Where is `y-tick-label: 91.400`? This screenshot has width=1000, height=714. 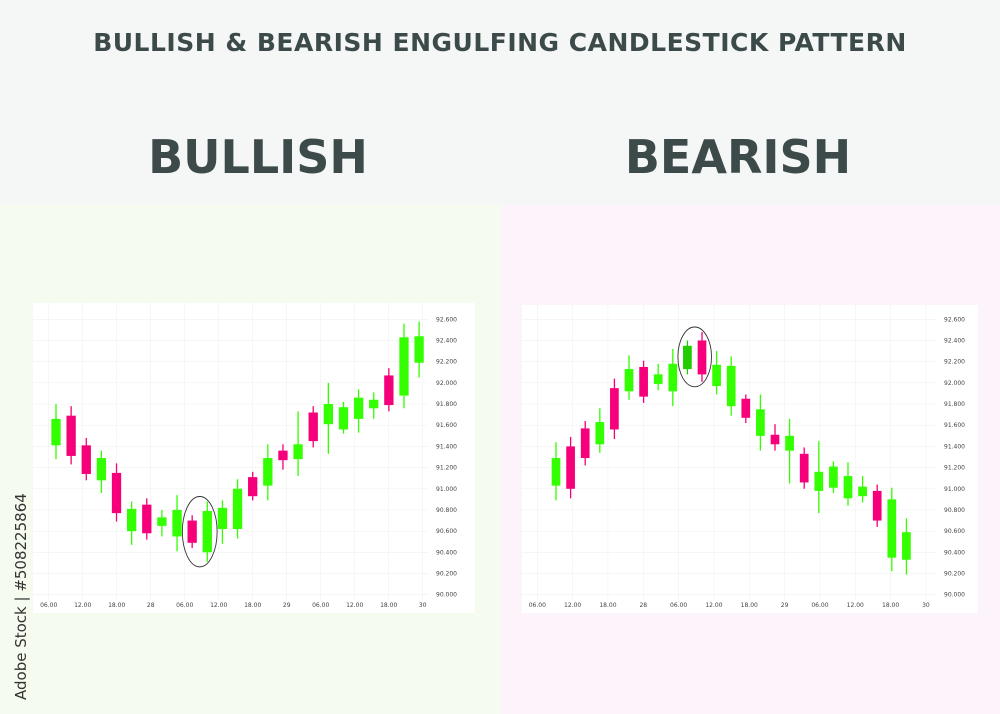 y-tick-label: 91.400 is located at coordinates (446, 446).